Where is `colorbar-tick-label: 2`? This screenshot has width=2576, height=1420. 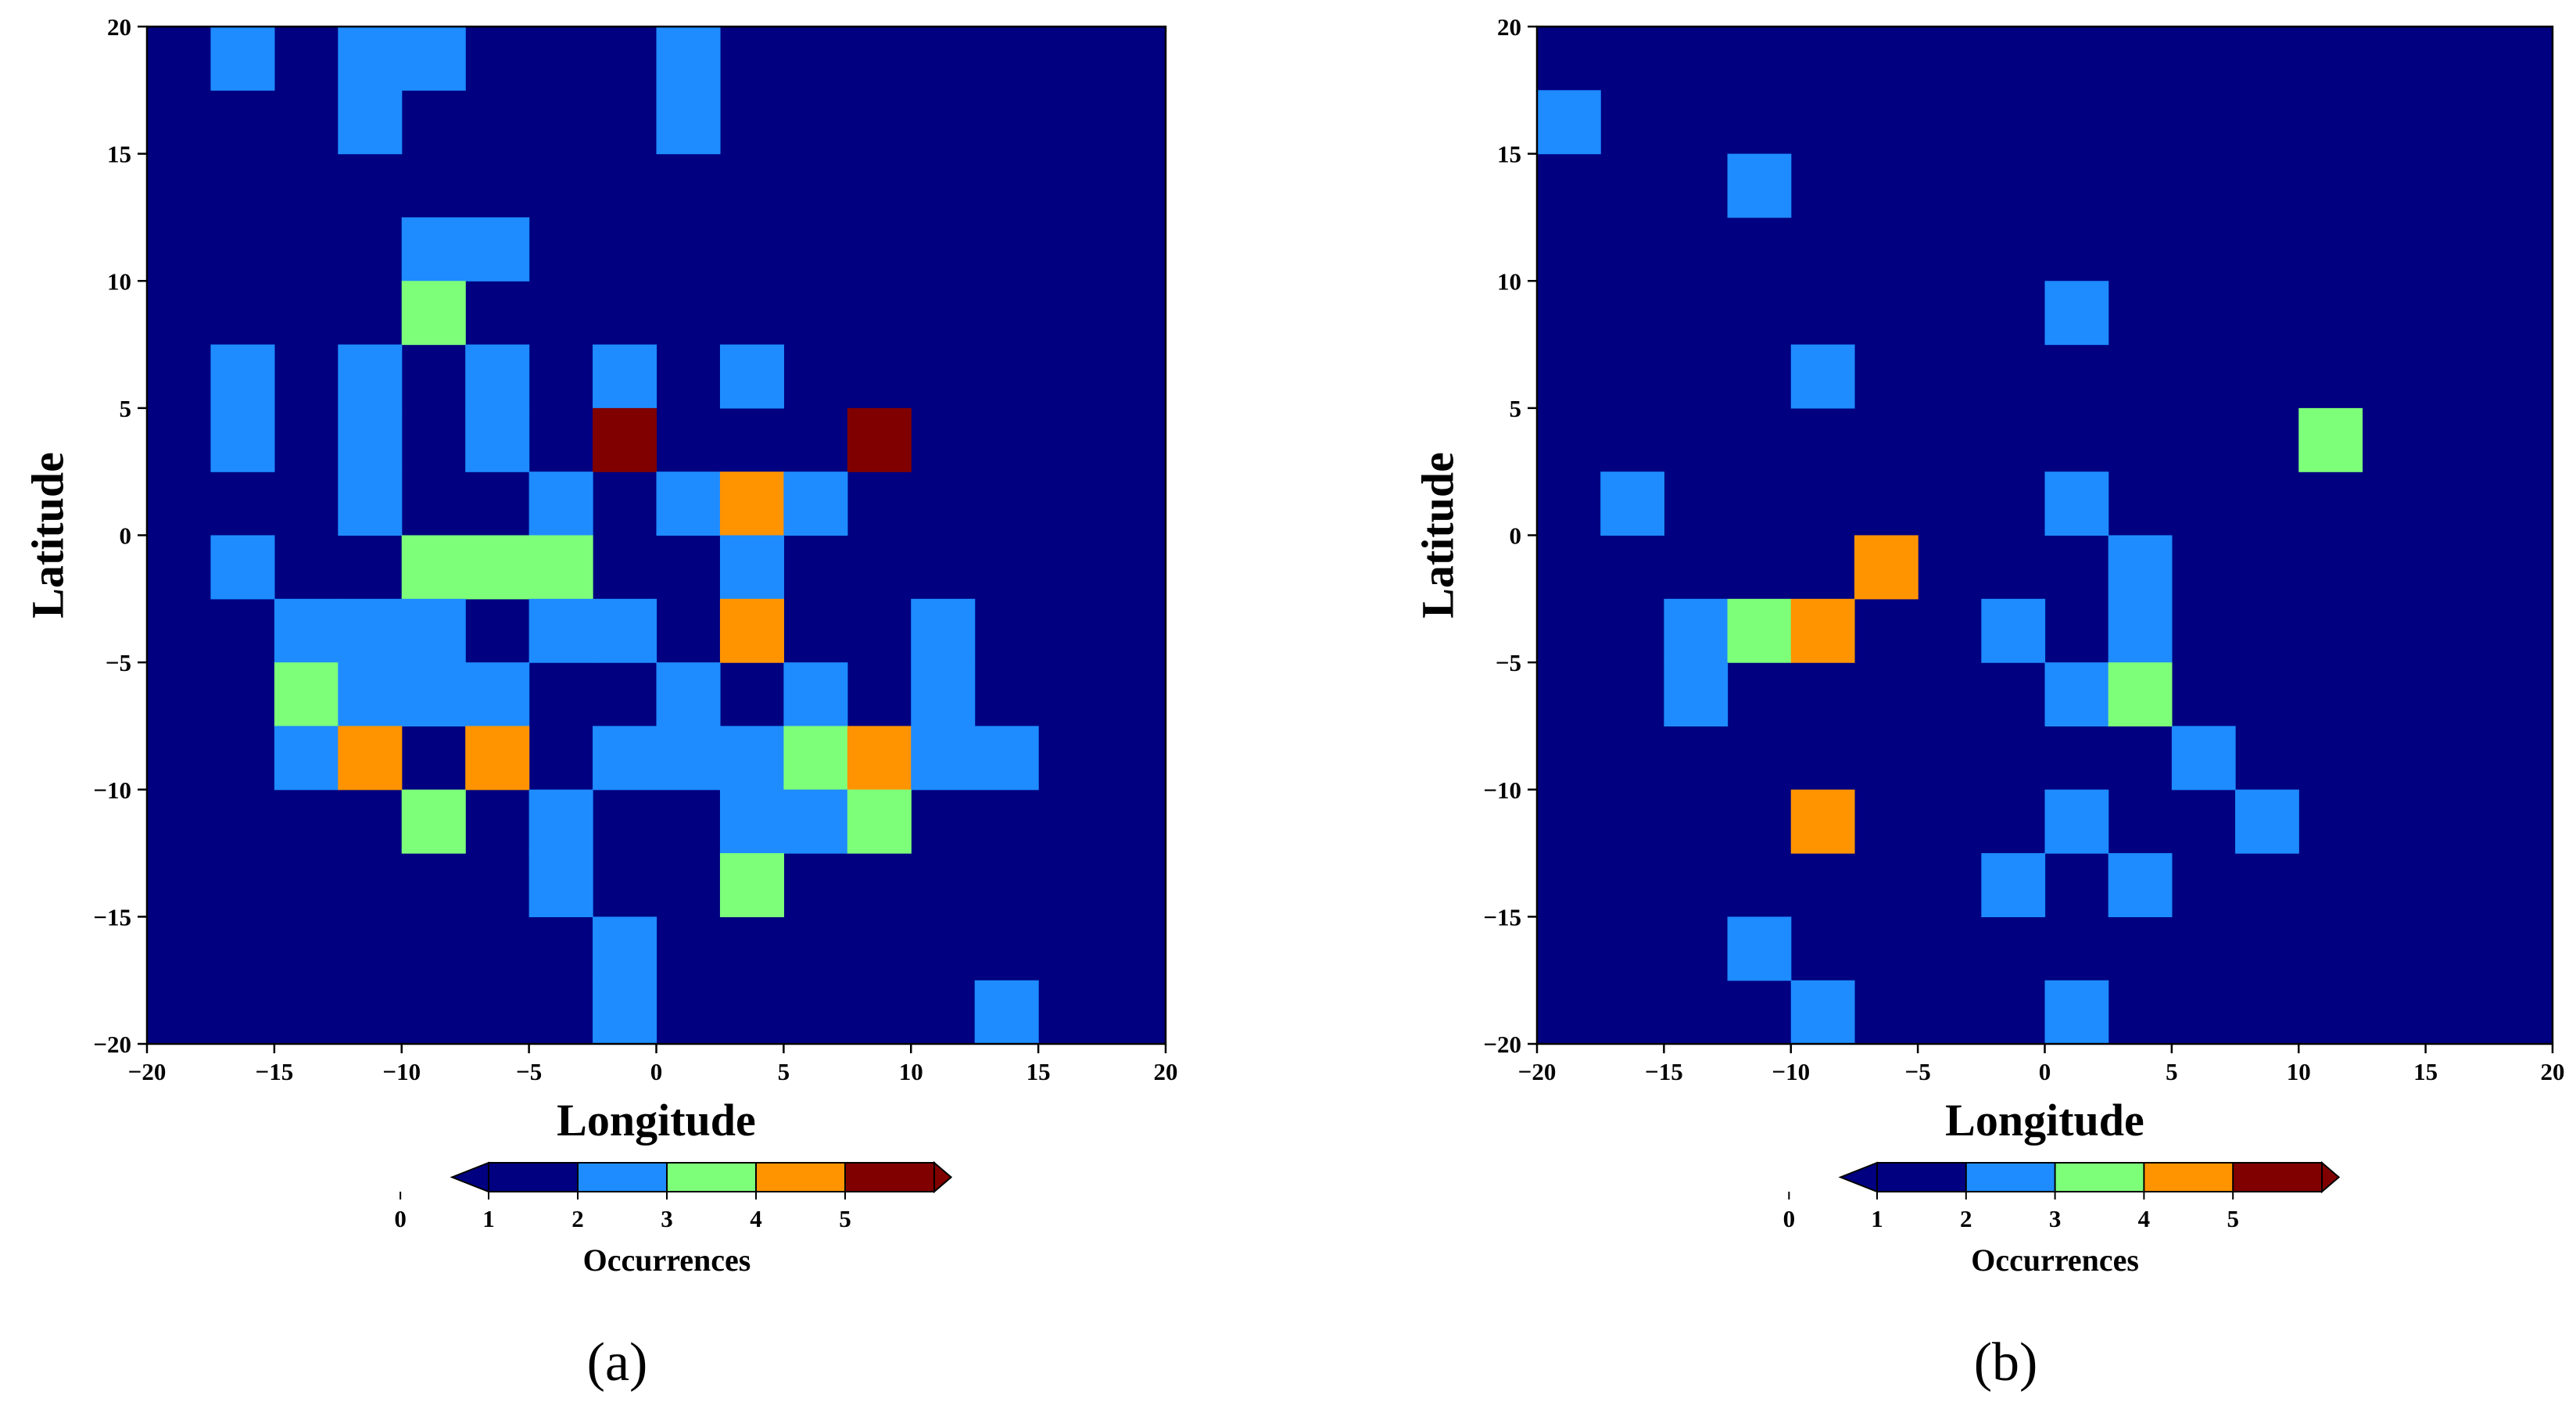
colorbar-tick-label: 2 is located at coordinates (1966, 1218).